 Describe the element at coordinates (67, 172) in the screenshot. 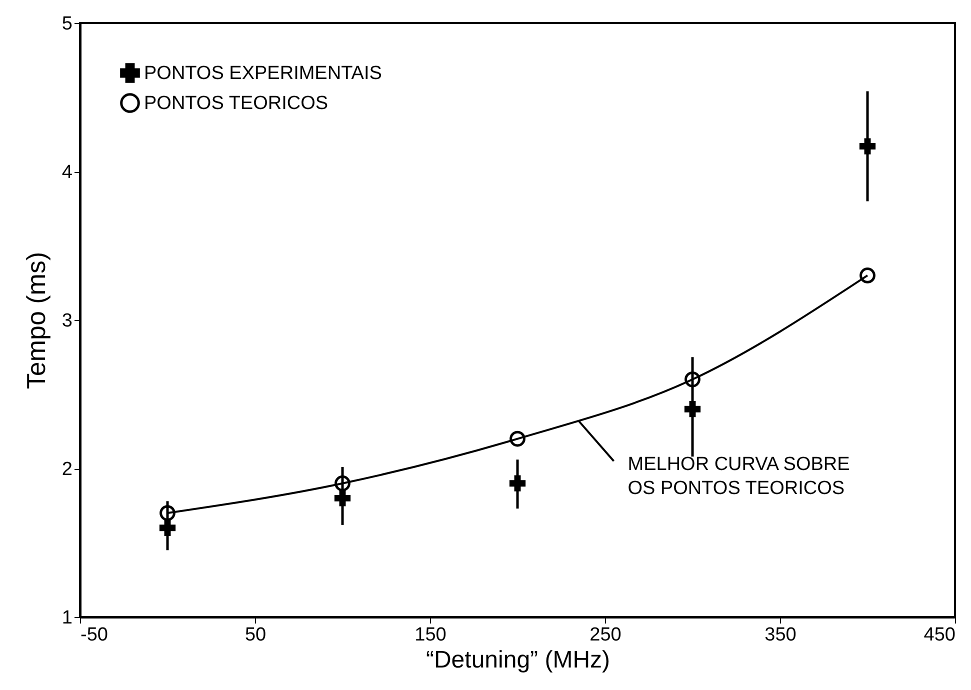

I see `y-tick-label: 4` at that location.